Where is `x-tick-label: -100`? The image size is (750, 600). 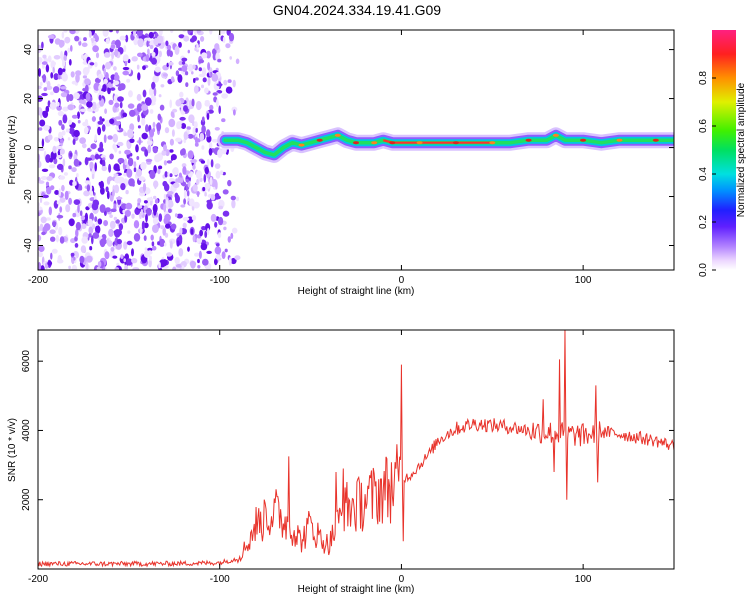 x-tick-label: -100 is located at coordinates (220, 280).